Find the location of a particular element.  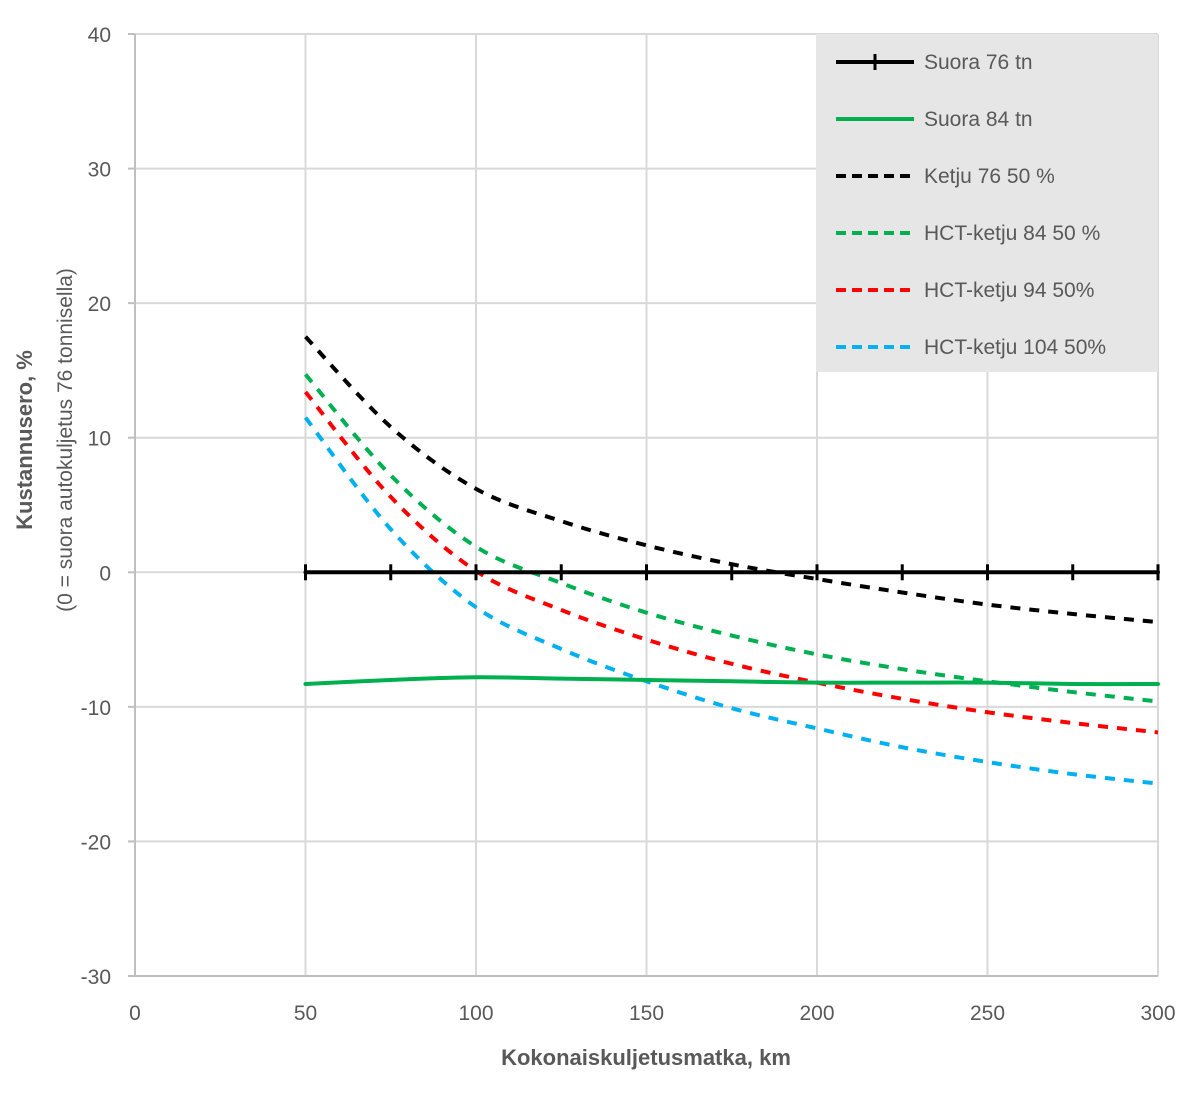

x-tick-label: 200 is located at coordinates (816, 1013).